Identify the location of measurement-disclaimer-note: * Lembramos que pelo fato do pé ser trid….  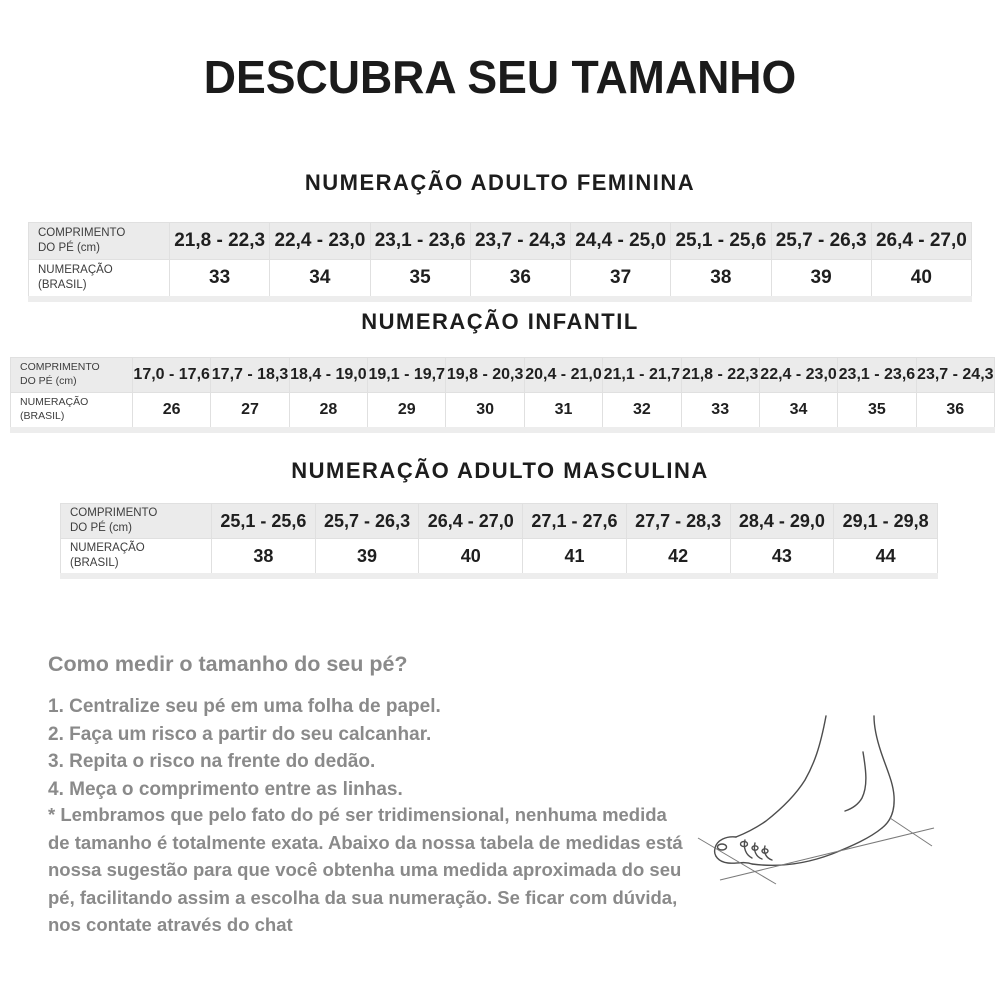
(365, 869).